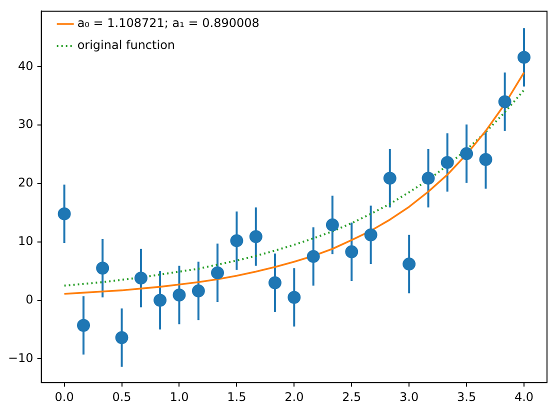  I want to click on y-tick-label: 10, so click(26, 241).